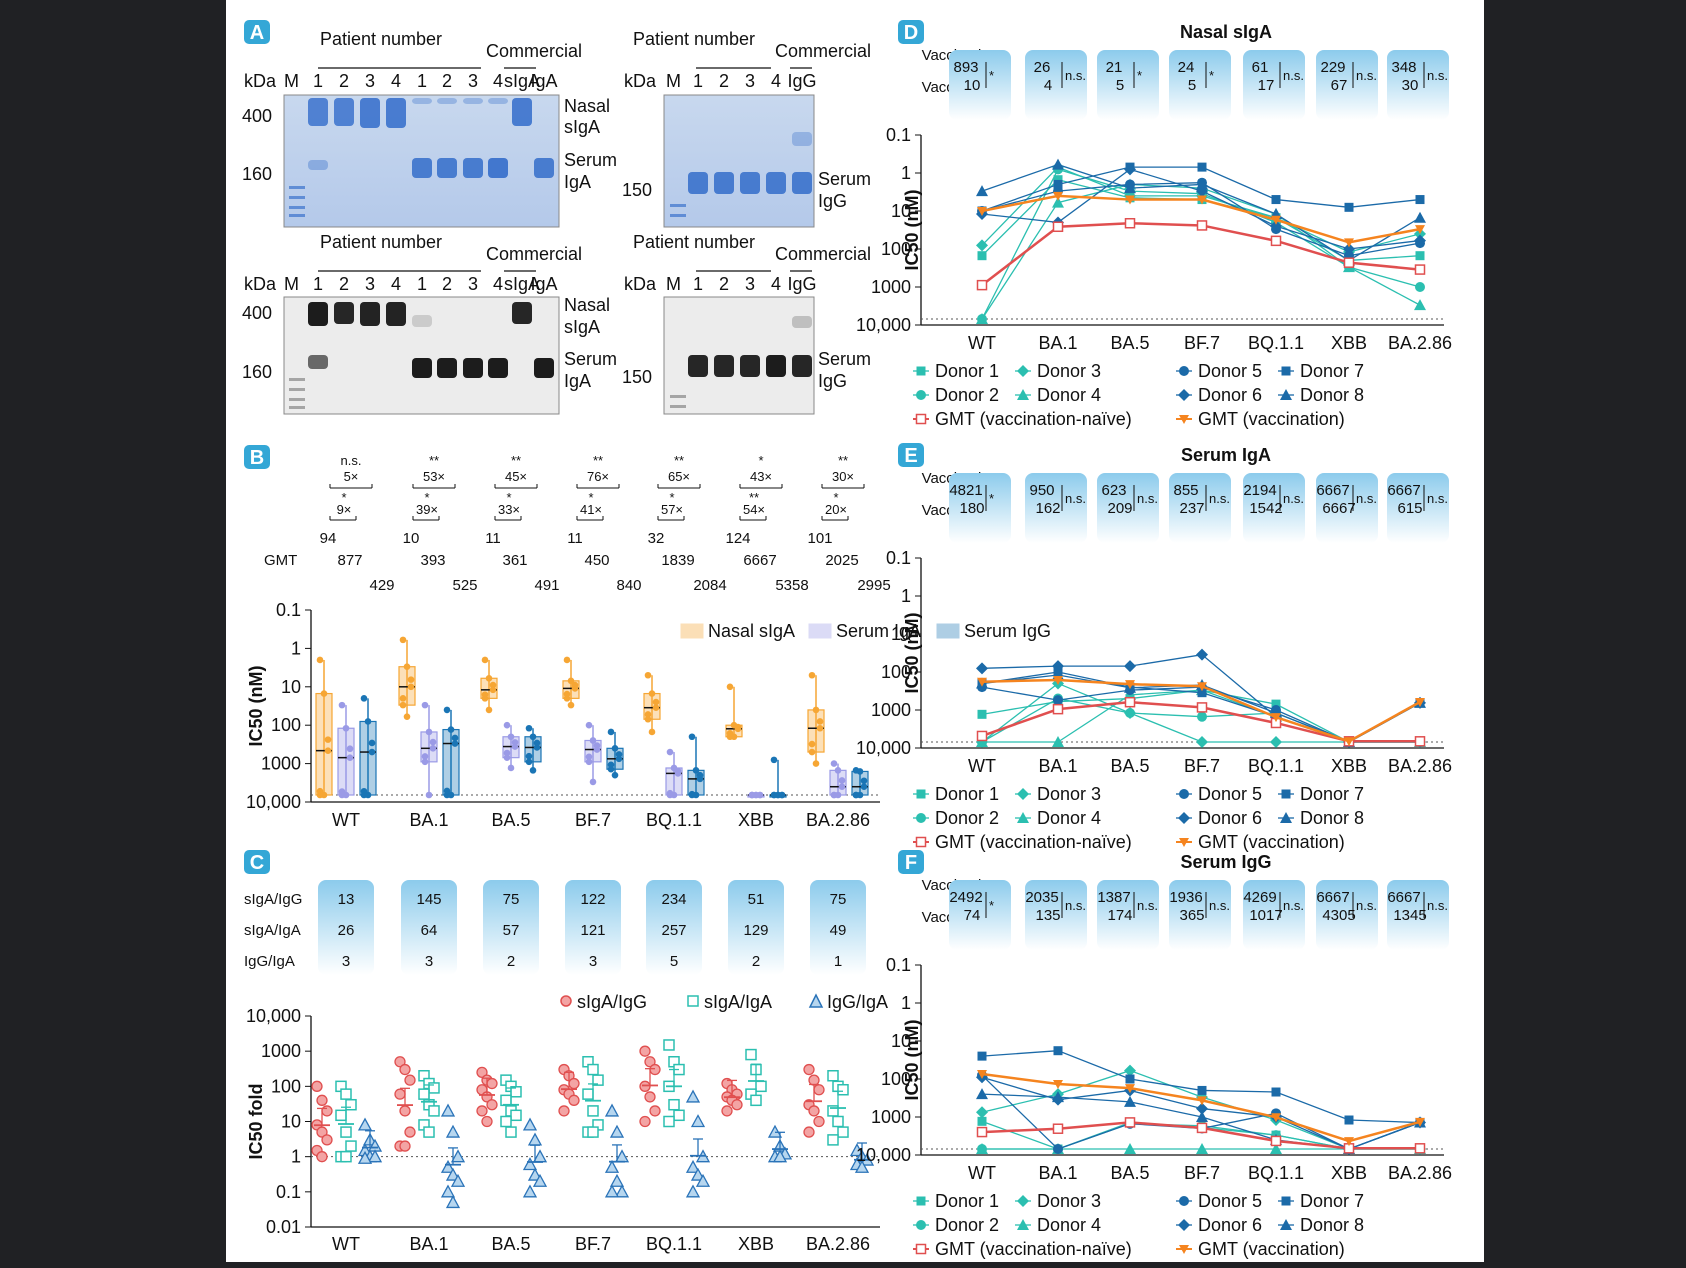 The image size is (1686, 1268). What do you see at coordinates (801, 81) in the screenshot?
I see `lane-label: IgG` at bounding box center [801, 81].